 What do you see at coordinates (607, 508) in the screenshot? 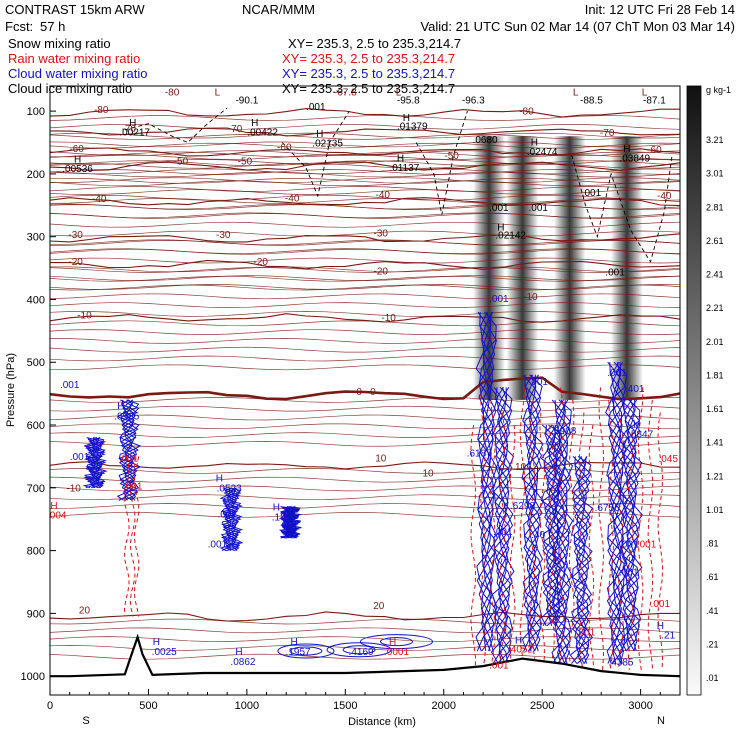
I see `contour-label: .6756` at bounding box center [607, 508].